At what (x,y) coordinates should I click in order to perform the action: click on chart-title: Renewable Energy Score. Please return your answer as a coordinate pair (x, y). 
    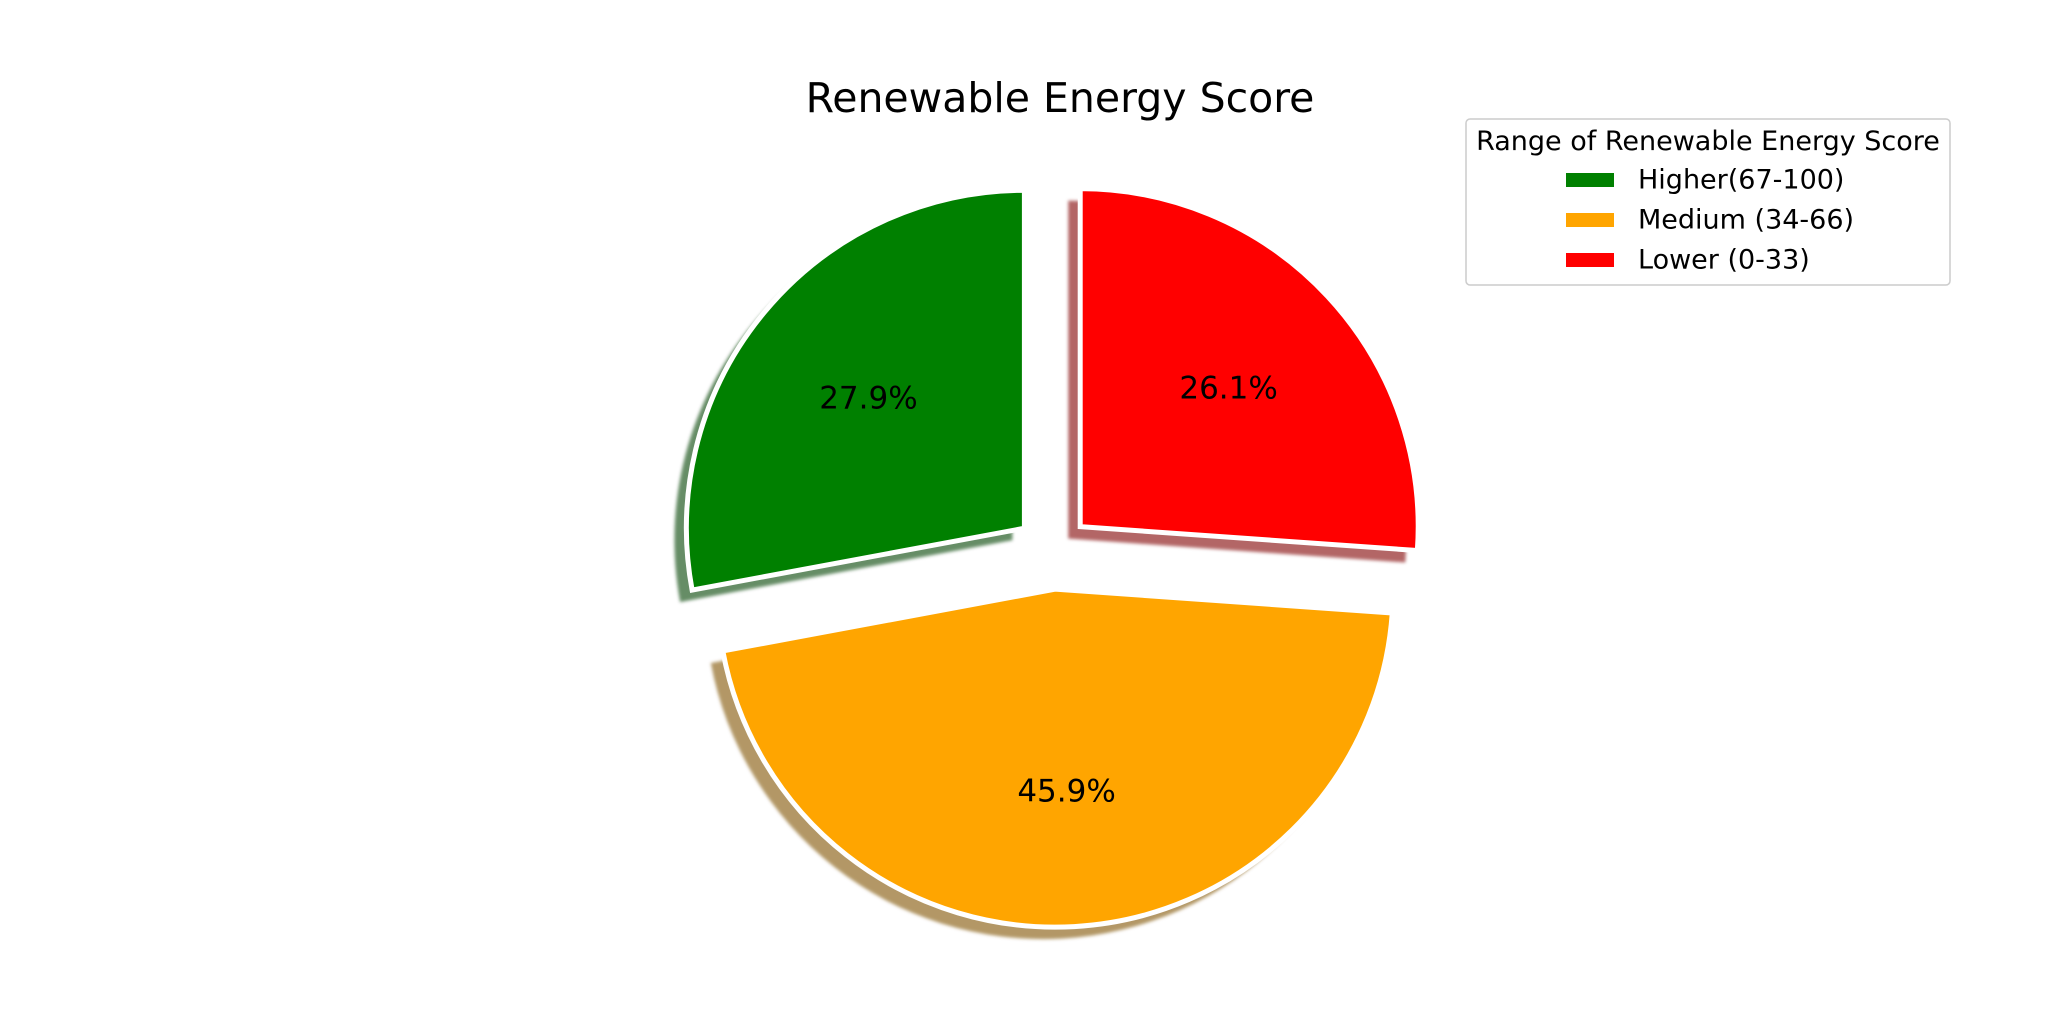
    Looking at the image, I should click on (1060, 98).